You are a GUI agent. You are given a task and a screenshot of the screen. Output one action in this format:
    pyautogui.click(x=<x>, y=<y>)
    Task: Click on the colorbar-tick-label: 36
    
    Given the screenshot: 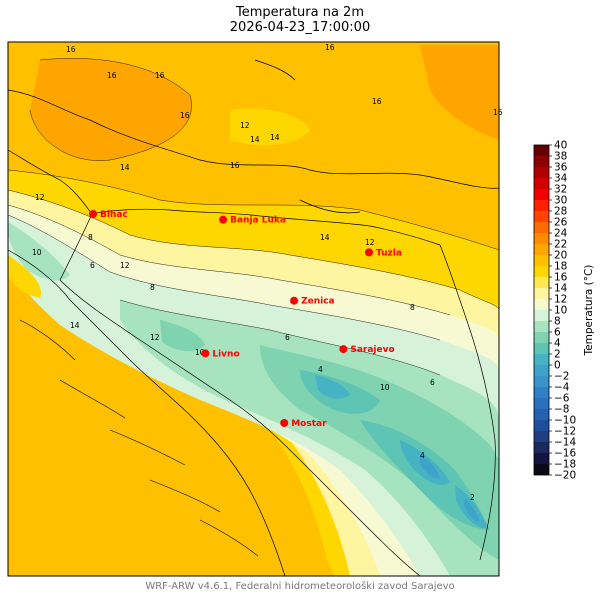 What is the action you would take?
    pyautogui.click(x=561, y=168)
    